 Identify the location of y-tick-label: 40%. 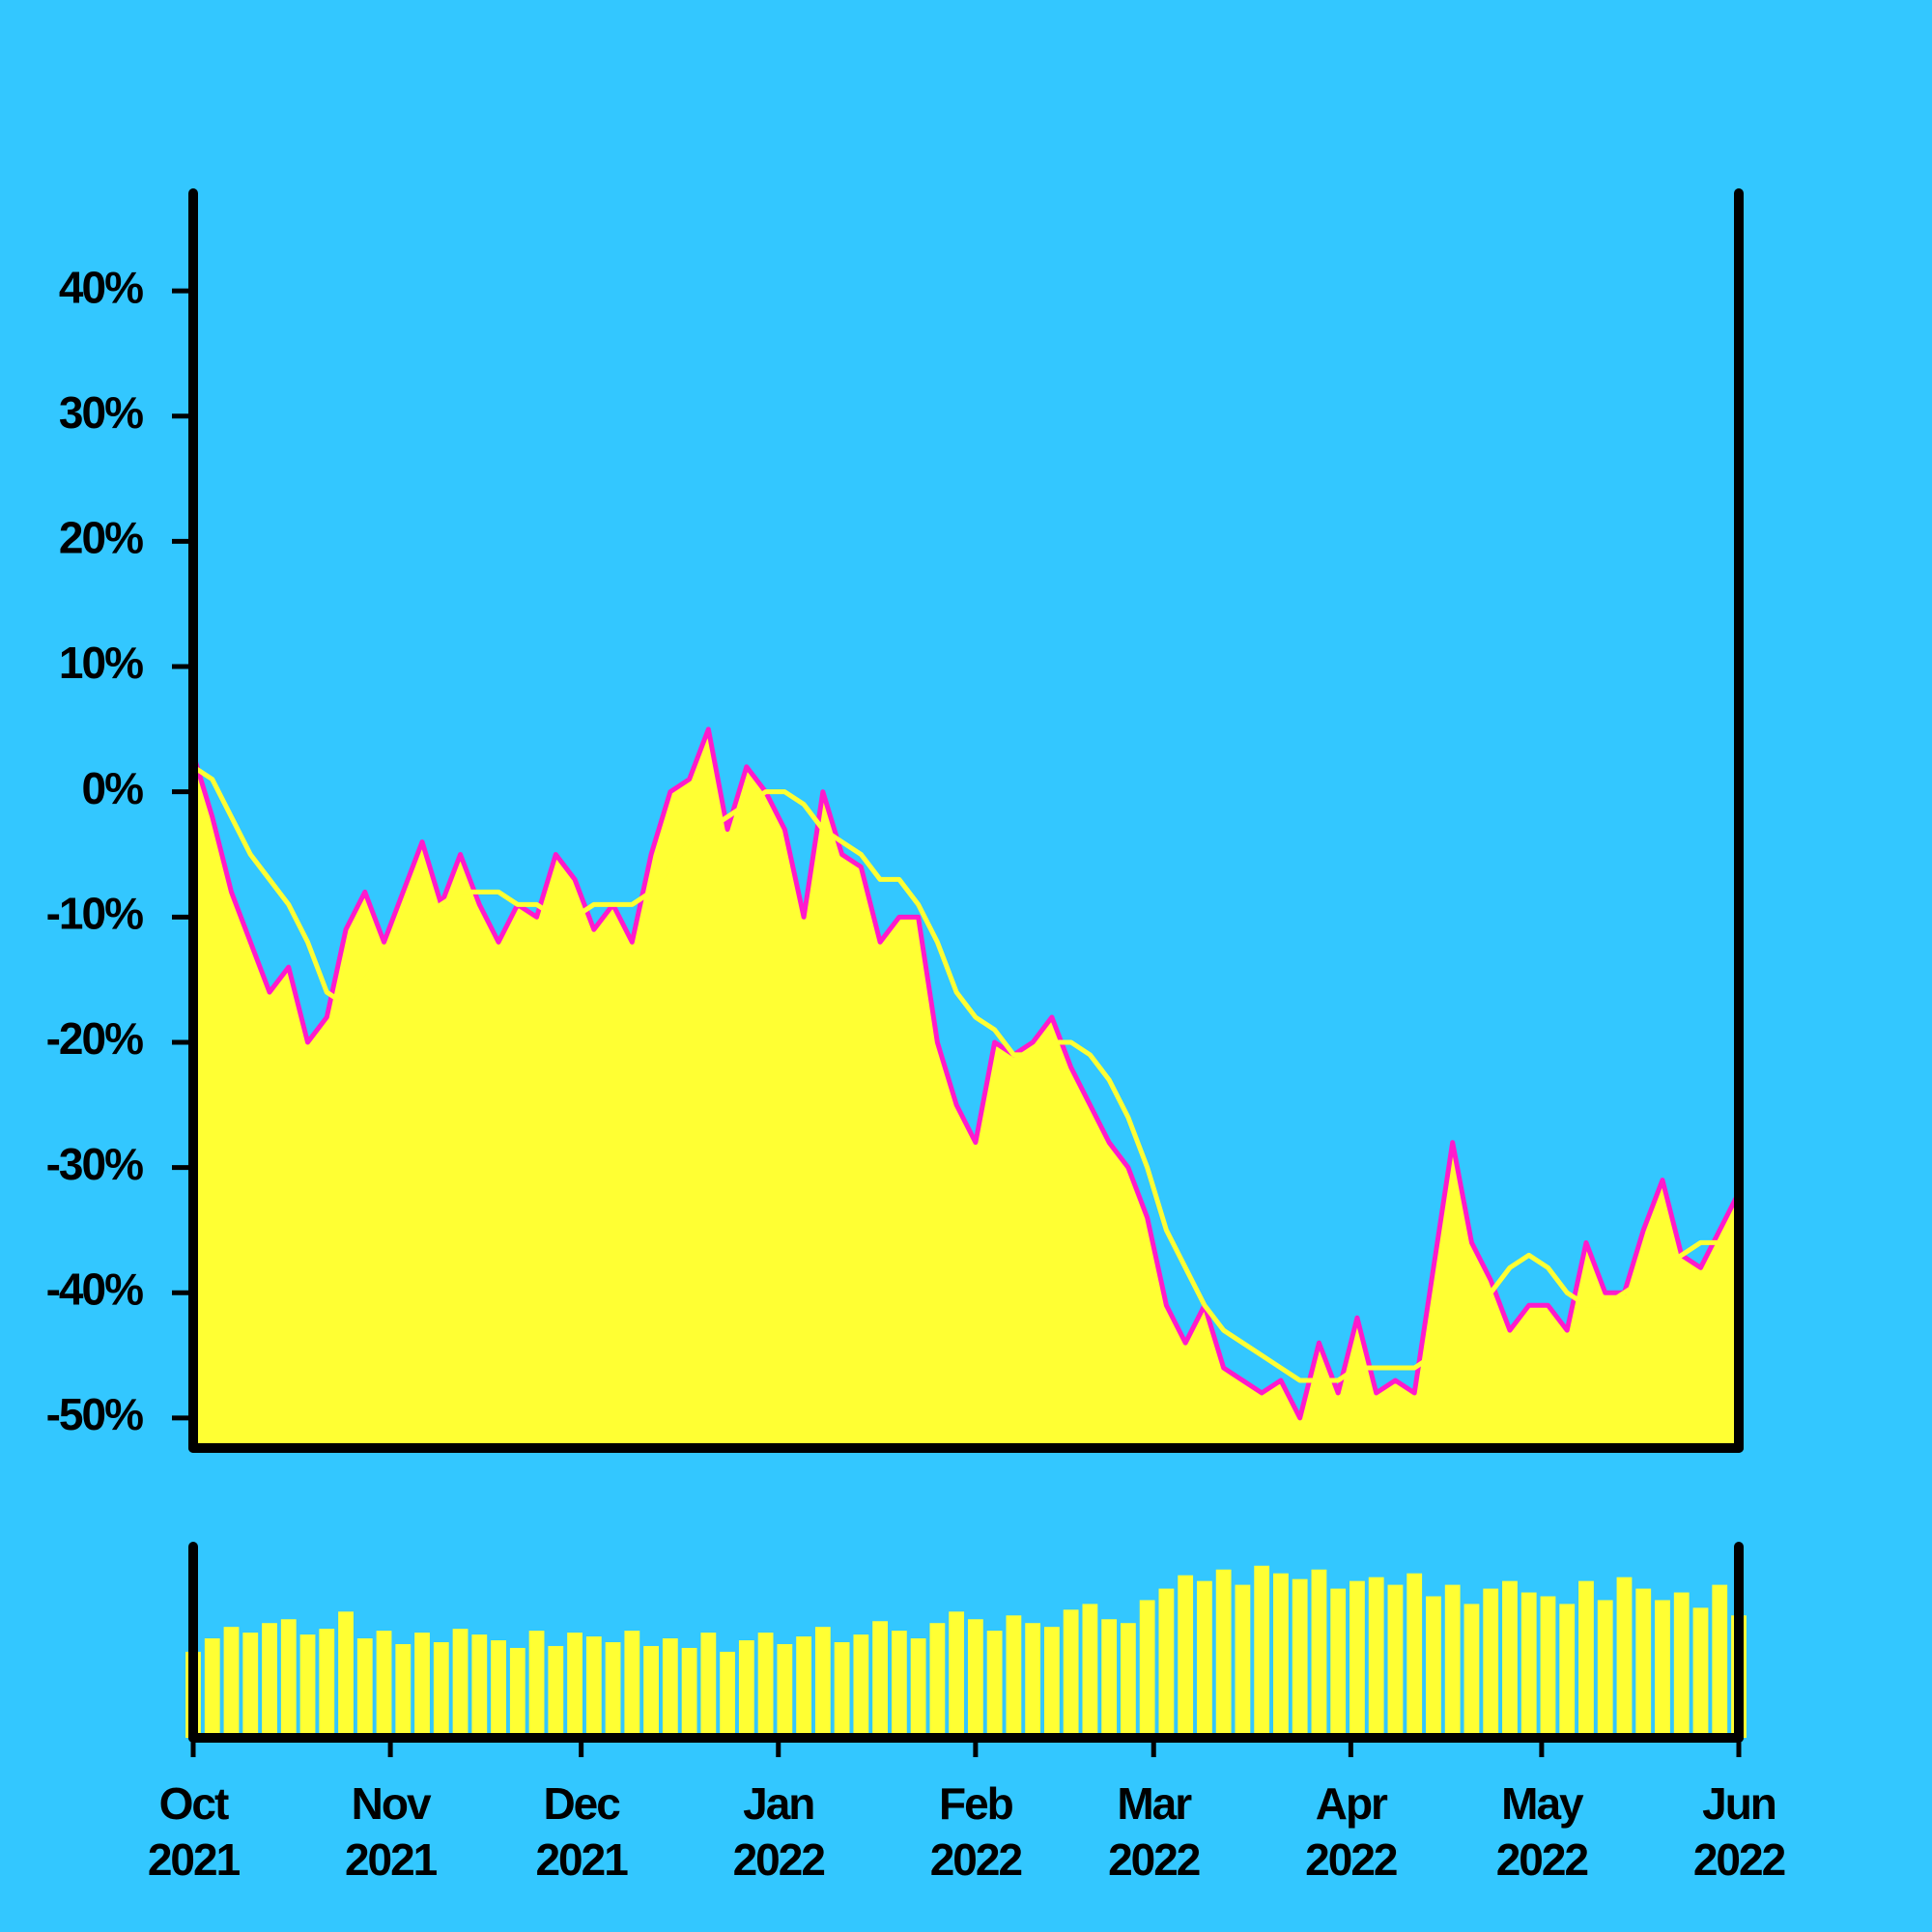
(101, 287).